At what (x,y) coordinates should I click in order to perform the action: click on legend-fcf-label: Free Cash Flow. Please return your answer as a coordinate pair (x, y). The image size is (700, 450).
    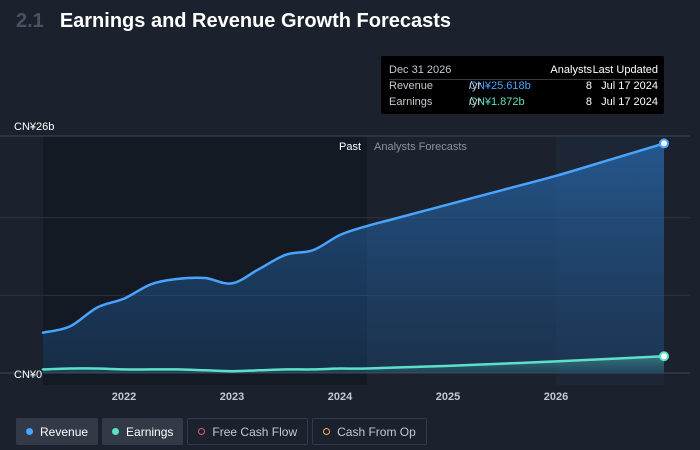
    Looking at the image, I should click on (255, 431).